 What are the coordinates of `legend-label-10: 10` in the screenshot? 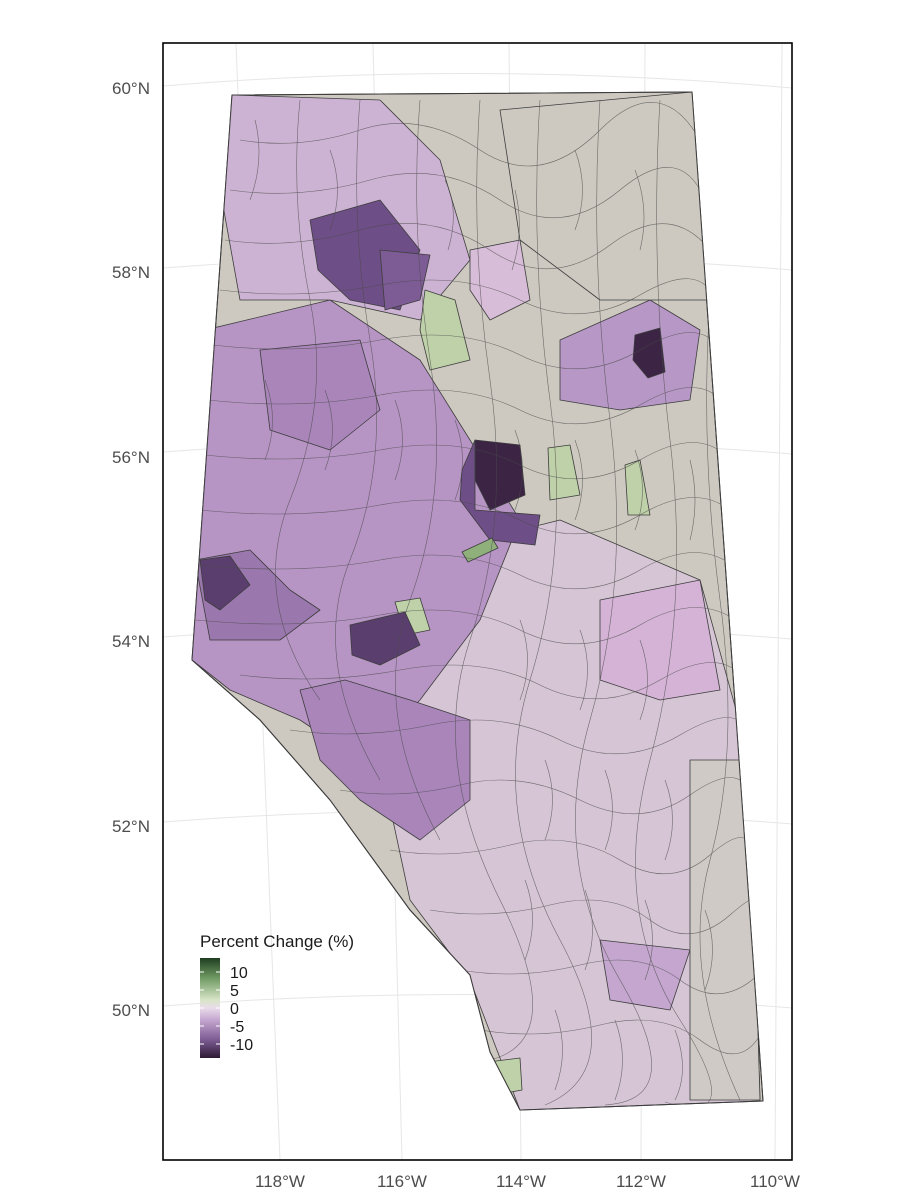 It's located at (239, 973).